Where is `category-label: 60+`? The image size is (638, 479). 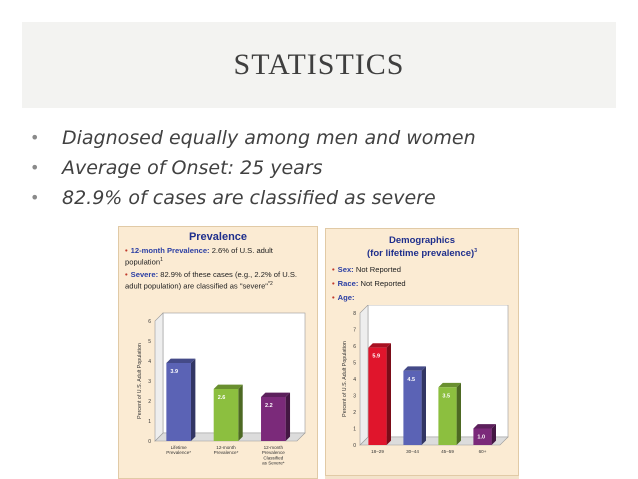
category-label: 60+ is located at coordinates (483, 451).